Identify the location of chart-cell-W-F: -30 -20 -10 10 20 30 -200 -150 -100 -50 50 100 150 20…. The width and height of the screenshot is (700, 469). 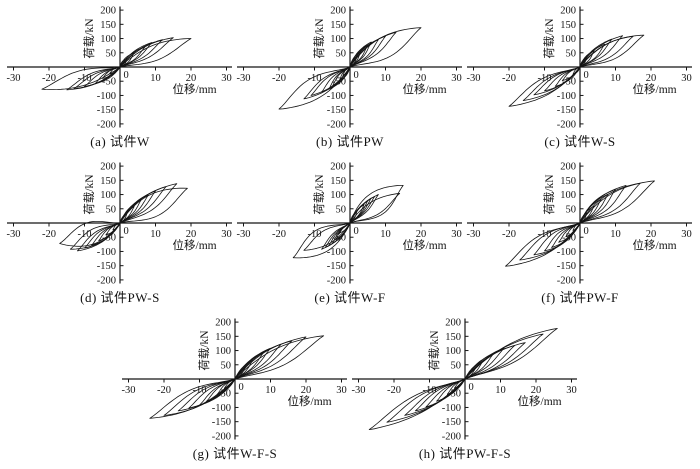
(350, 232).